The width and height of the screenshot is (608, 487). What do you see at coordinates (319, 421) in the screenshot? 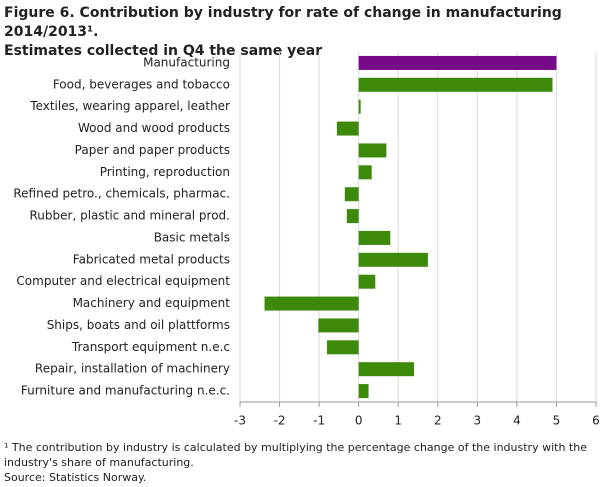
I see `x-tick-label: -1` at bounding box center [319, 421].